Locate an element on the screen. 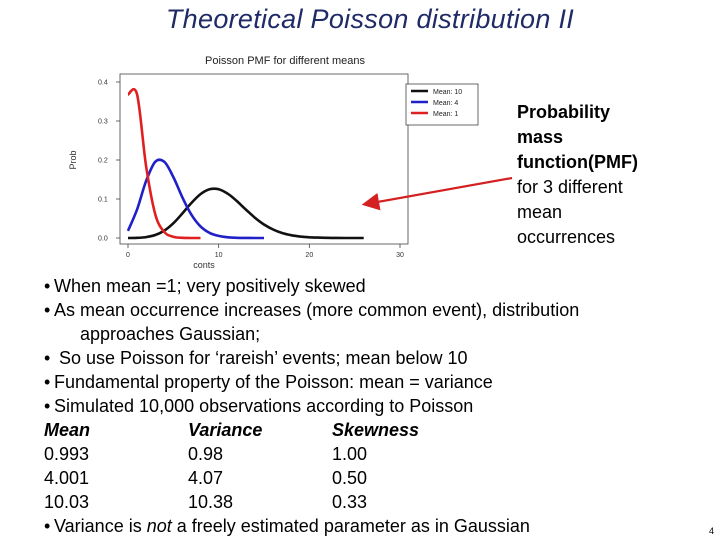 The height and width of the screenshot is (540, 720). bullet-emphasis: not is located at coordinates (159, 526).